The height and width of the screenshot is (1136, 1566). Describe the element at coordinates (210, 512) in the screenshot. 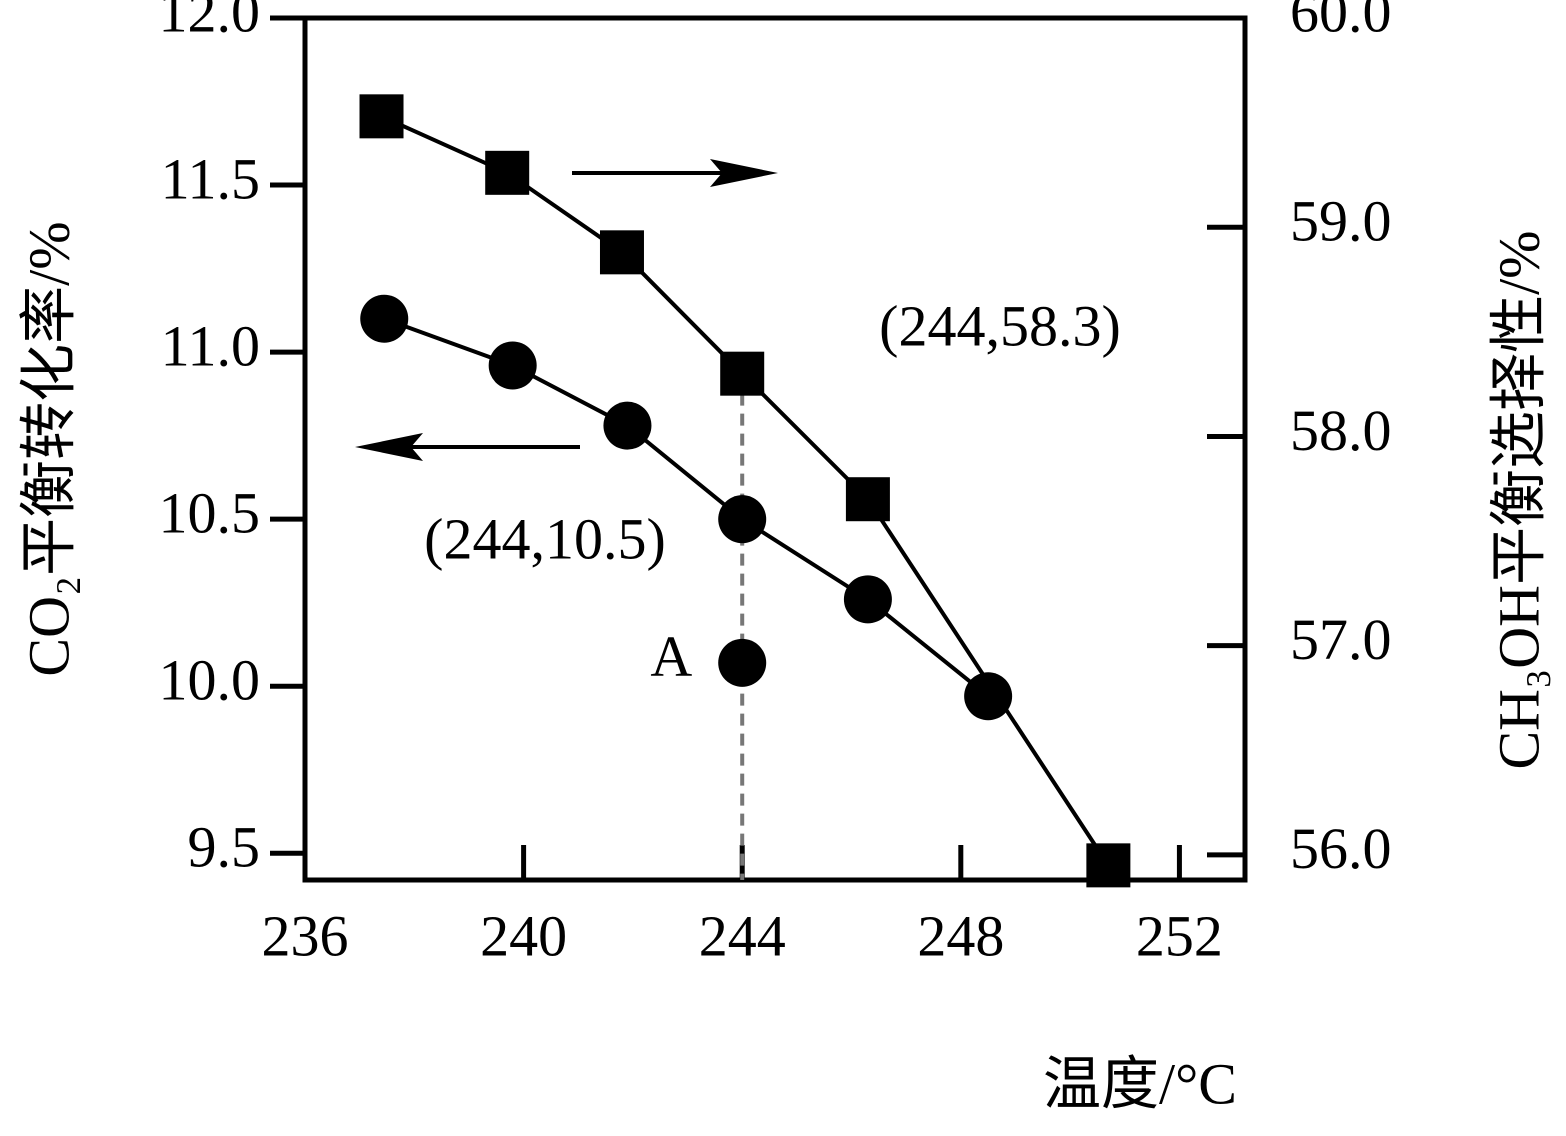

I see `y-tick-label: 10.5` at that location.